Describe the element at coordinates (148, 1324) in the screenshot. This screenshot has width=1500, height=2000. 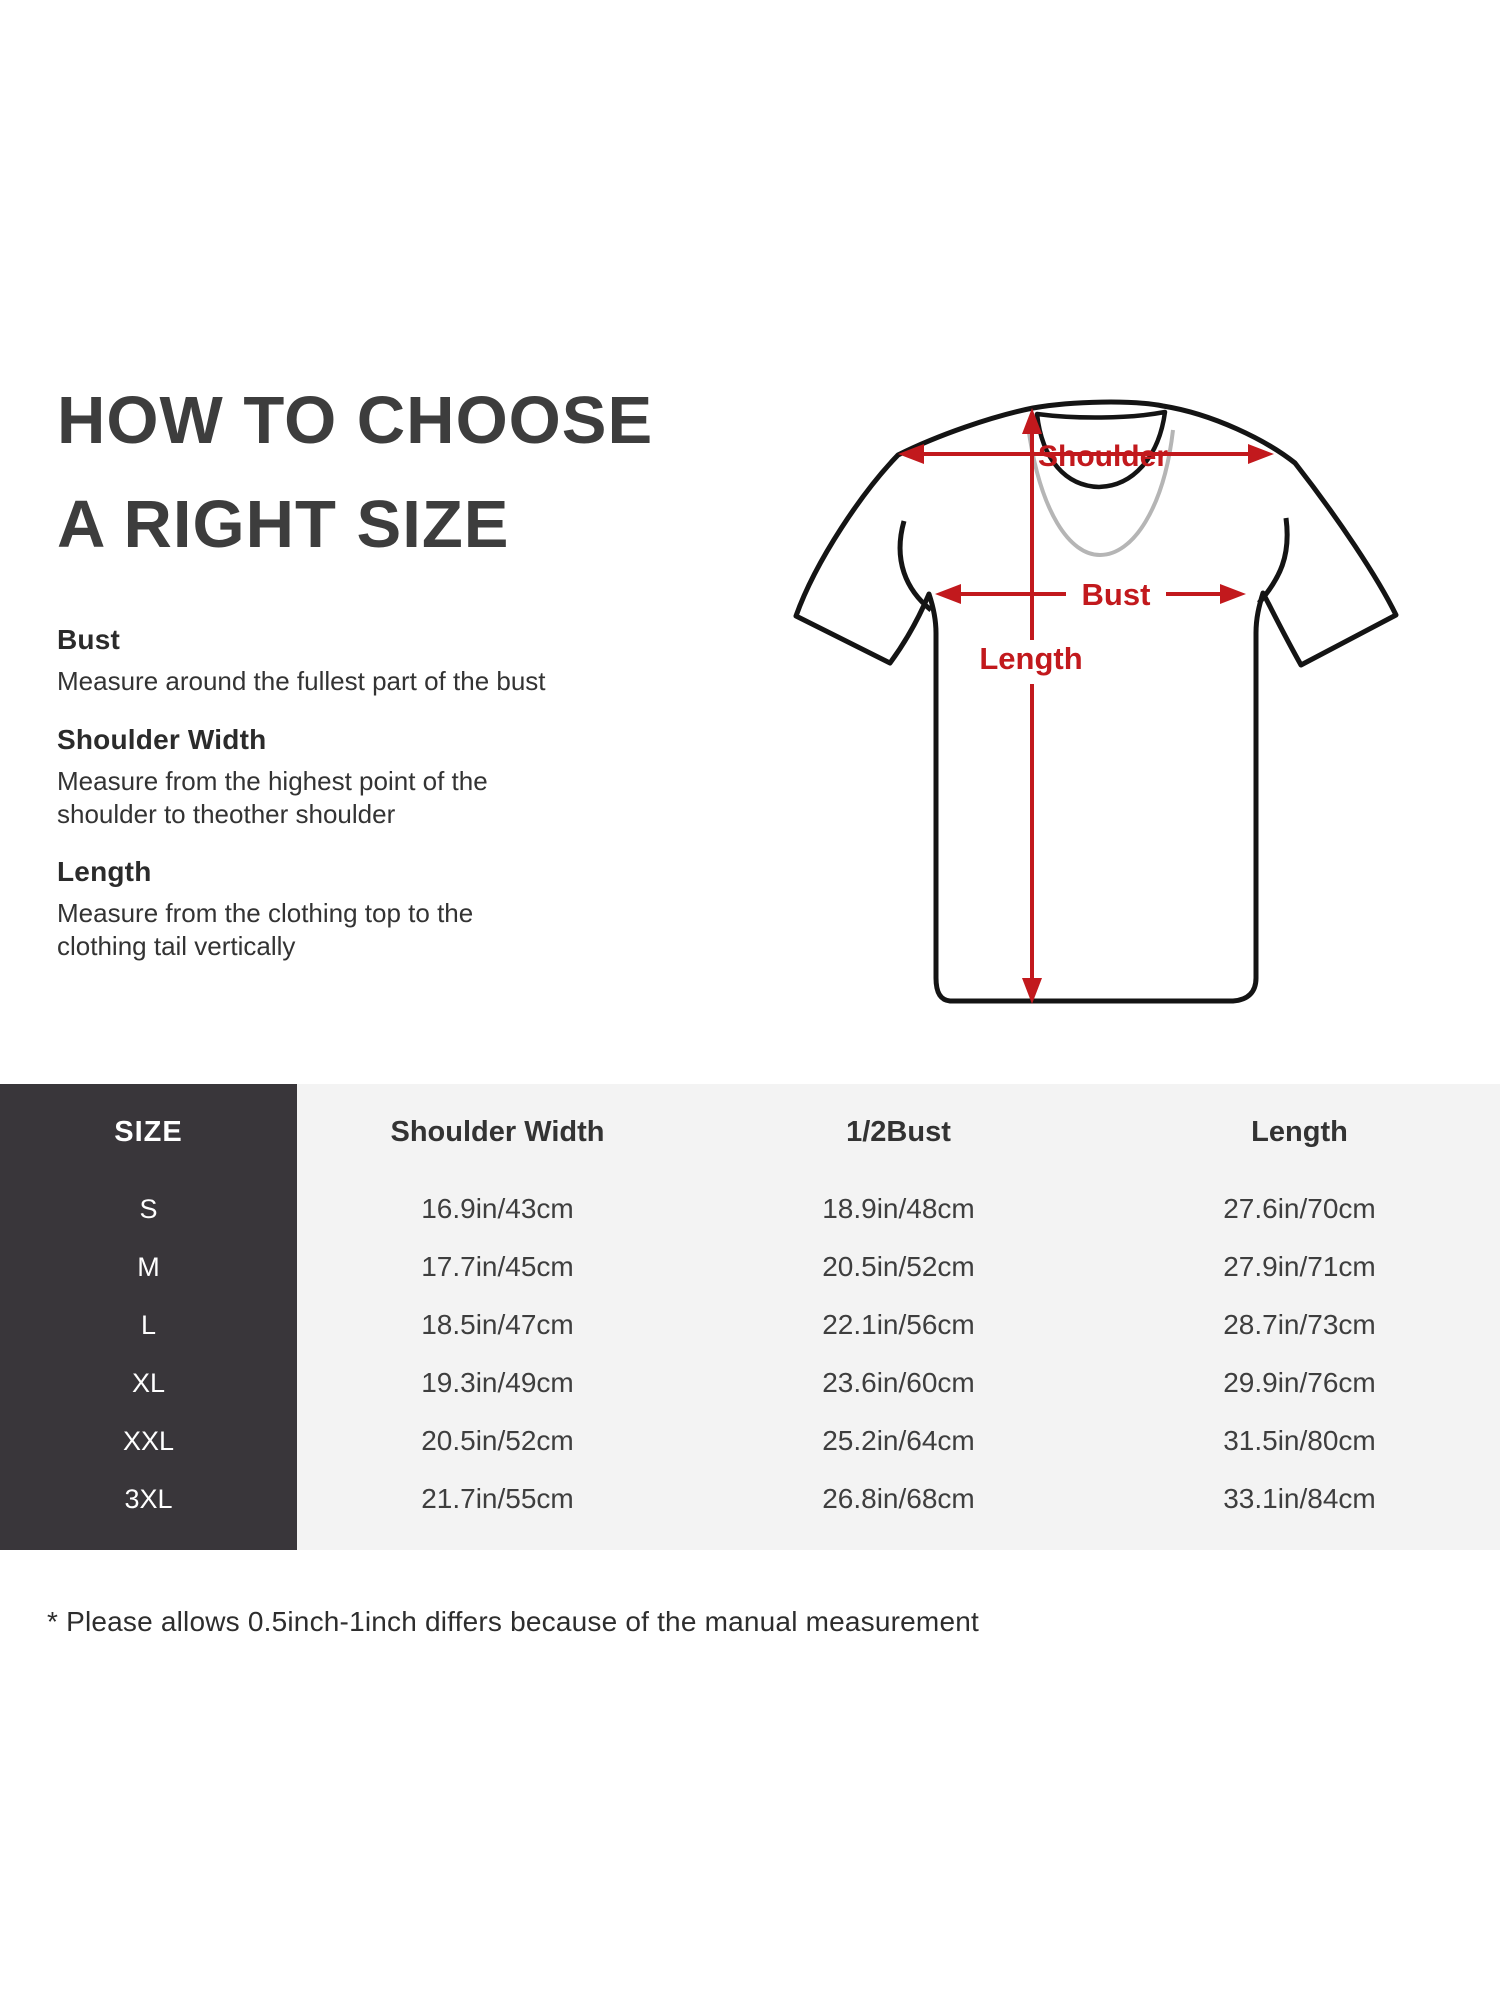
I see `size-label: L` at that location.